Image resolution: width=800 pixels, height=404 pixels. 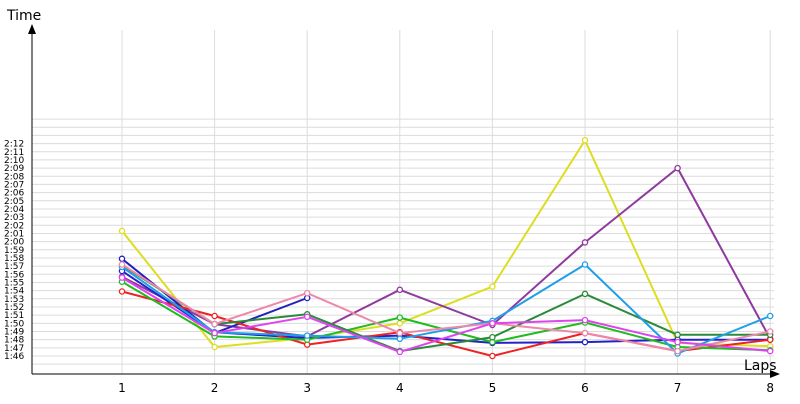 What do you see at coordinates (14, 194) in the screenshot?
I see `y-tick-label: 2:06` at bounding box center [14, 194].